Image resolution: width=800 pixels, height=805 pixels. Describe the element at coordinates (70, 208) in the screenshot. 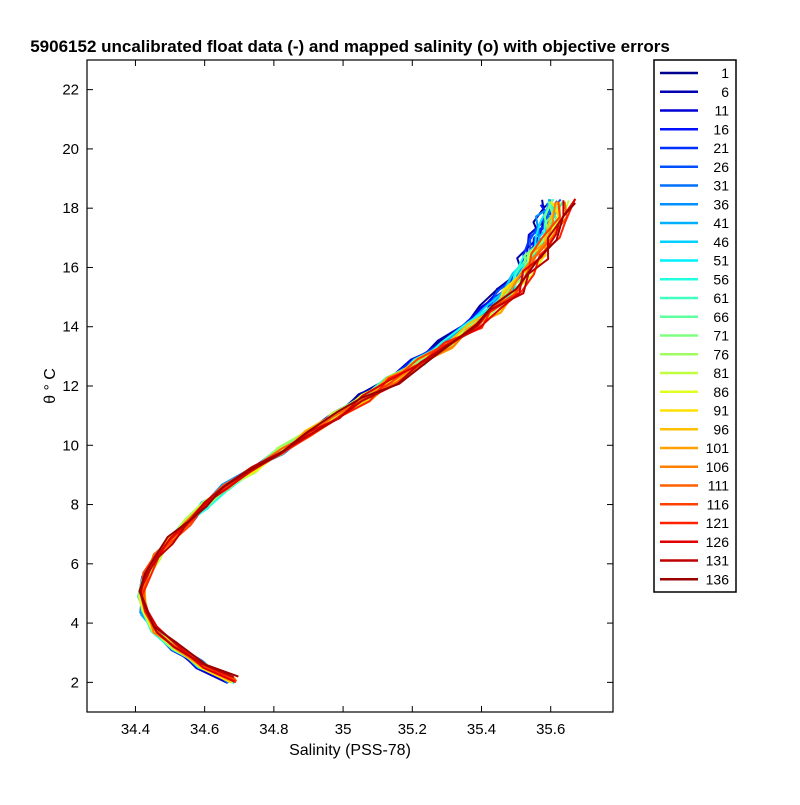

I see `y-tick-label: 18` at that location.